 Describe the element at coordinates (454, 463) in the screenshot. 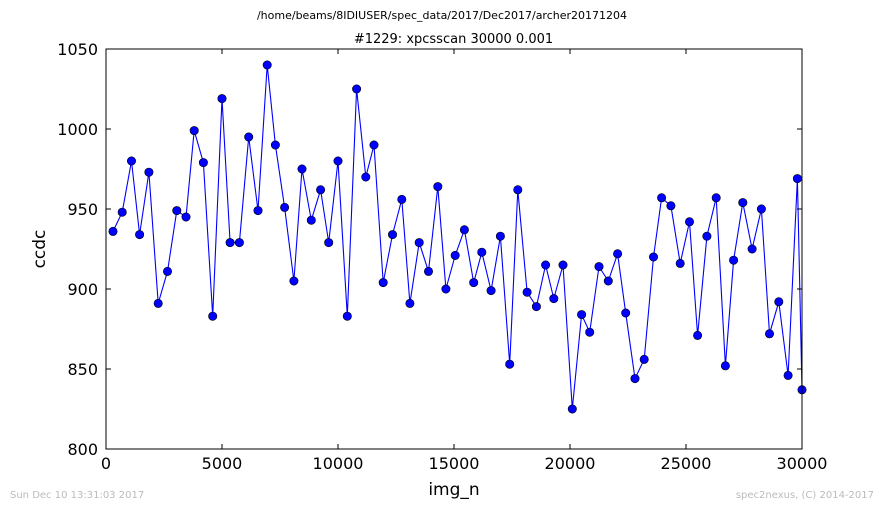

I see `x-tick-label: 15000` at that location.